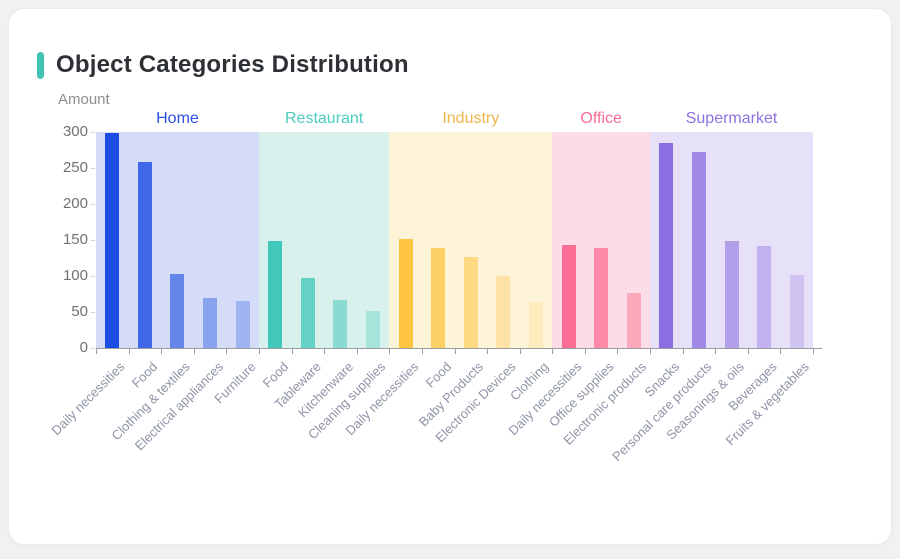 The width and height of the screenshot is (900, 559). Describe the element at coordinates (79, 311) in the screenshot. I see `y-tick-label: 50` at that location.